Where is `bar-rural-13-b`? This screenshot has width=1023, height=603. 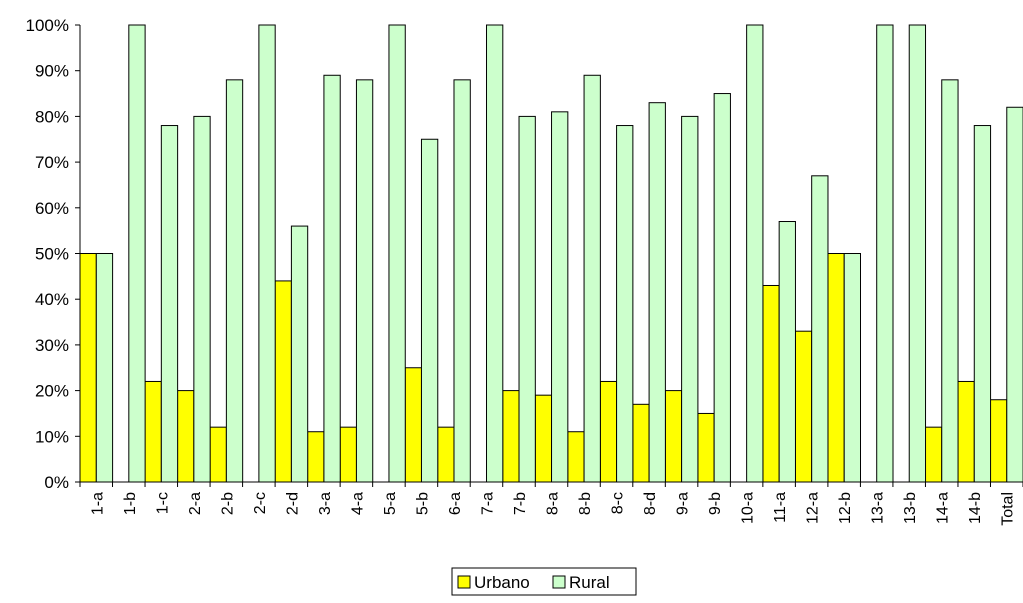 bar-rural-13-b is located at coordinates (917, 253).